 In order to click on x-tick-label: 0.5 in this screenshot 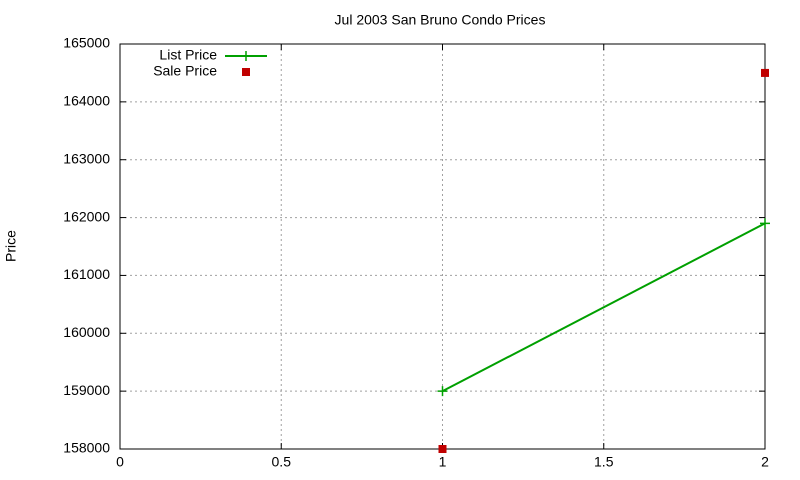, I will do `click(282, 462)`.